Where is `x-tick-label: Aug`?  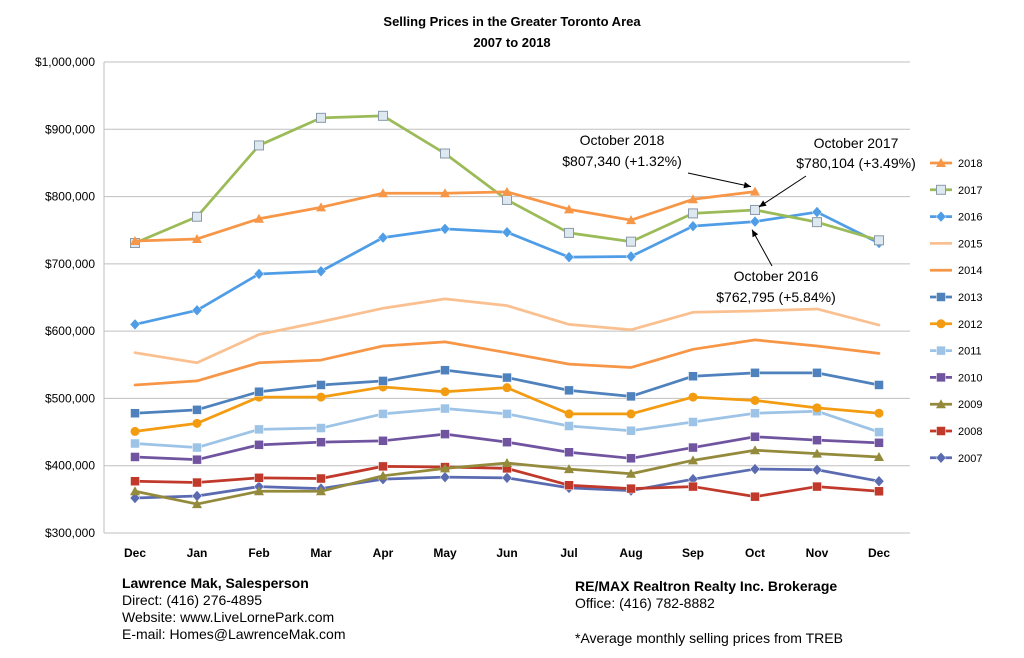 x-tick-label: Aug is located at coordinates (630, 553).